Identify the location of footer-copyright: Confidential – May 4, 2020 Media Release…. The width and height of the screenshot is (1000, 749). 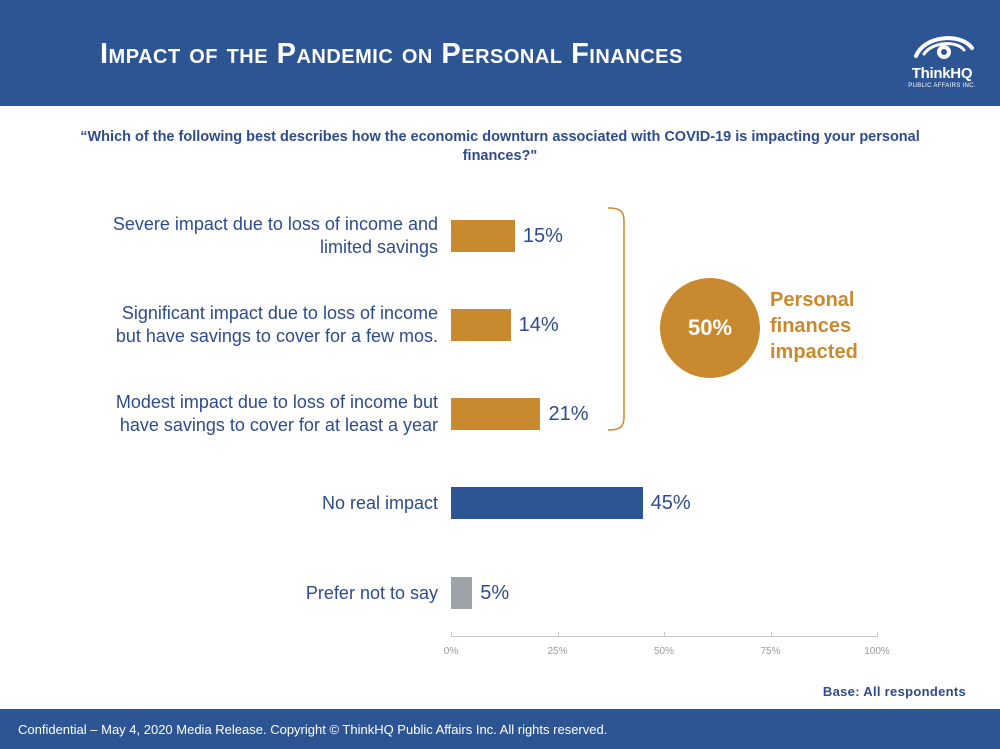
(313, 729).